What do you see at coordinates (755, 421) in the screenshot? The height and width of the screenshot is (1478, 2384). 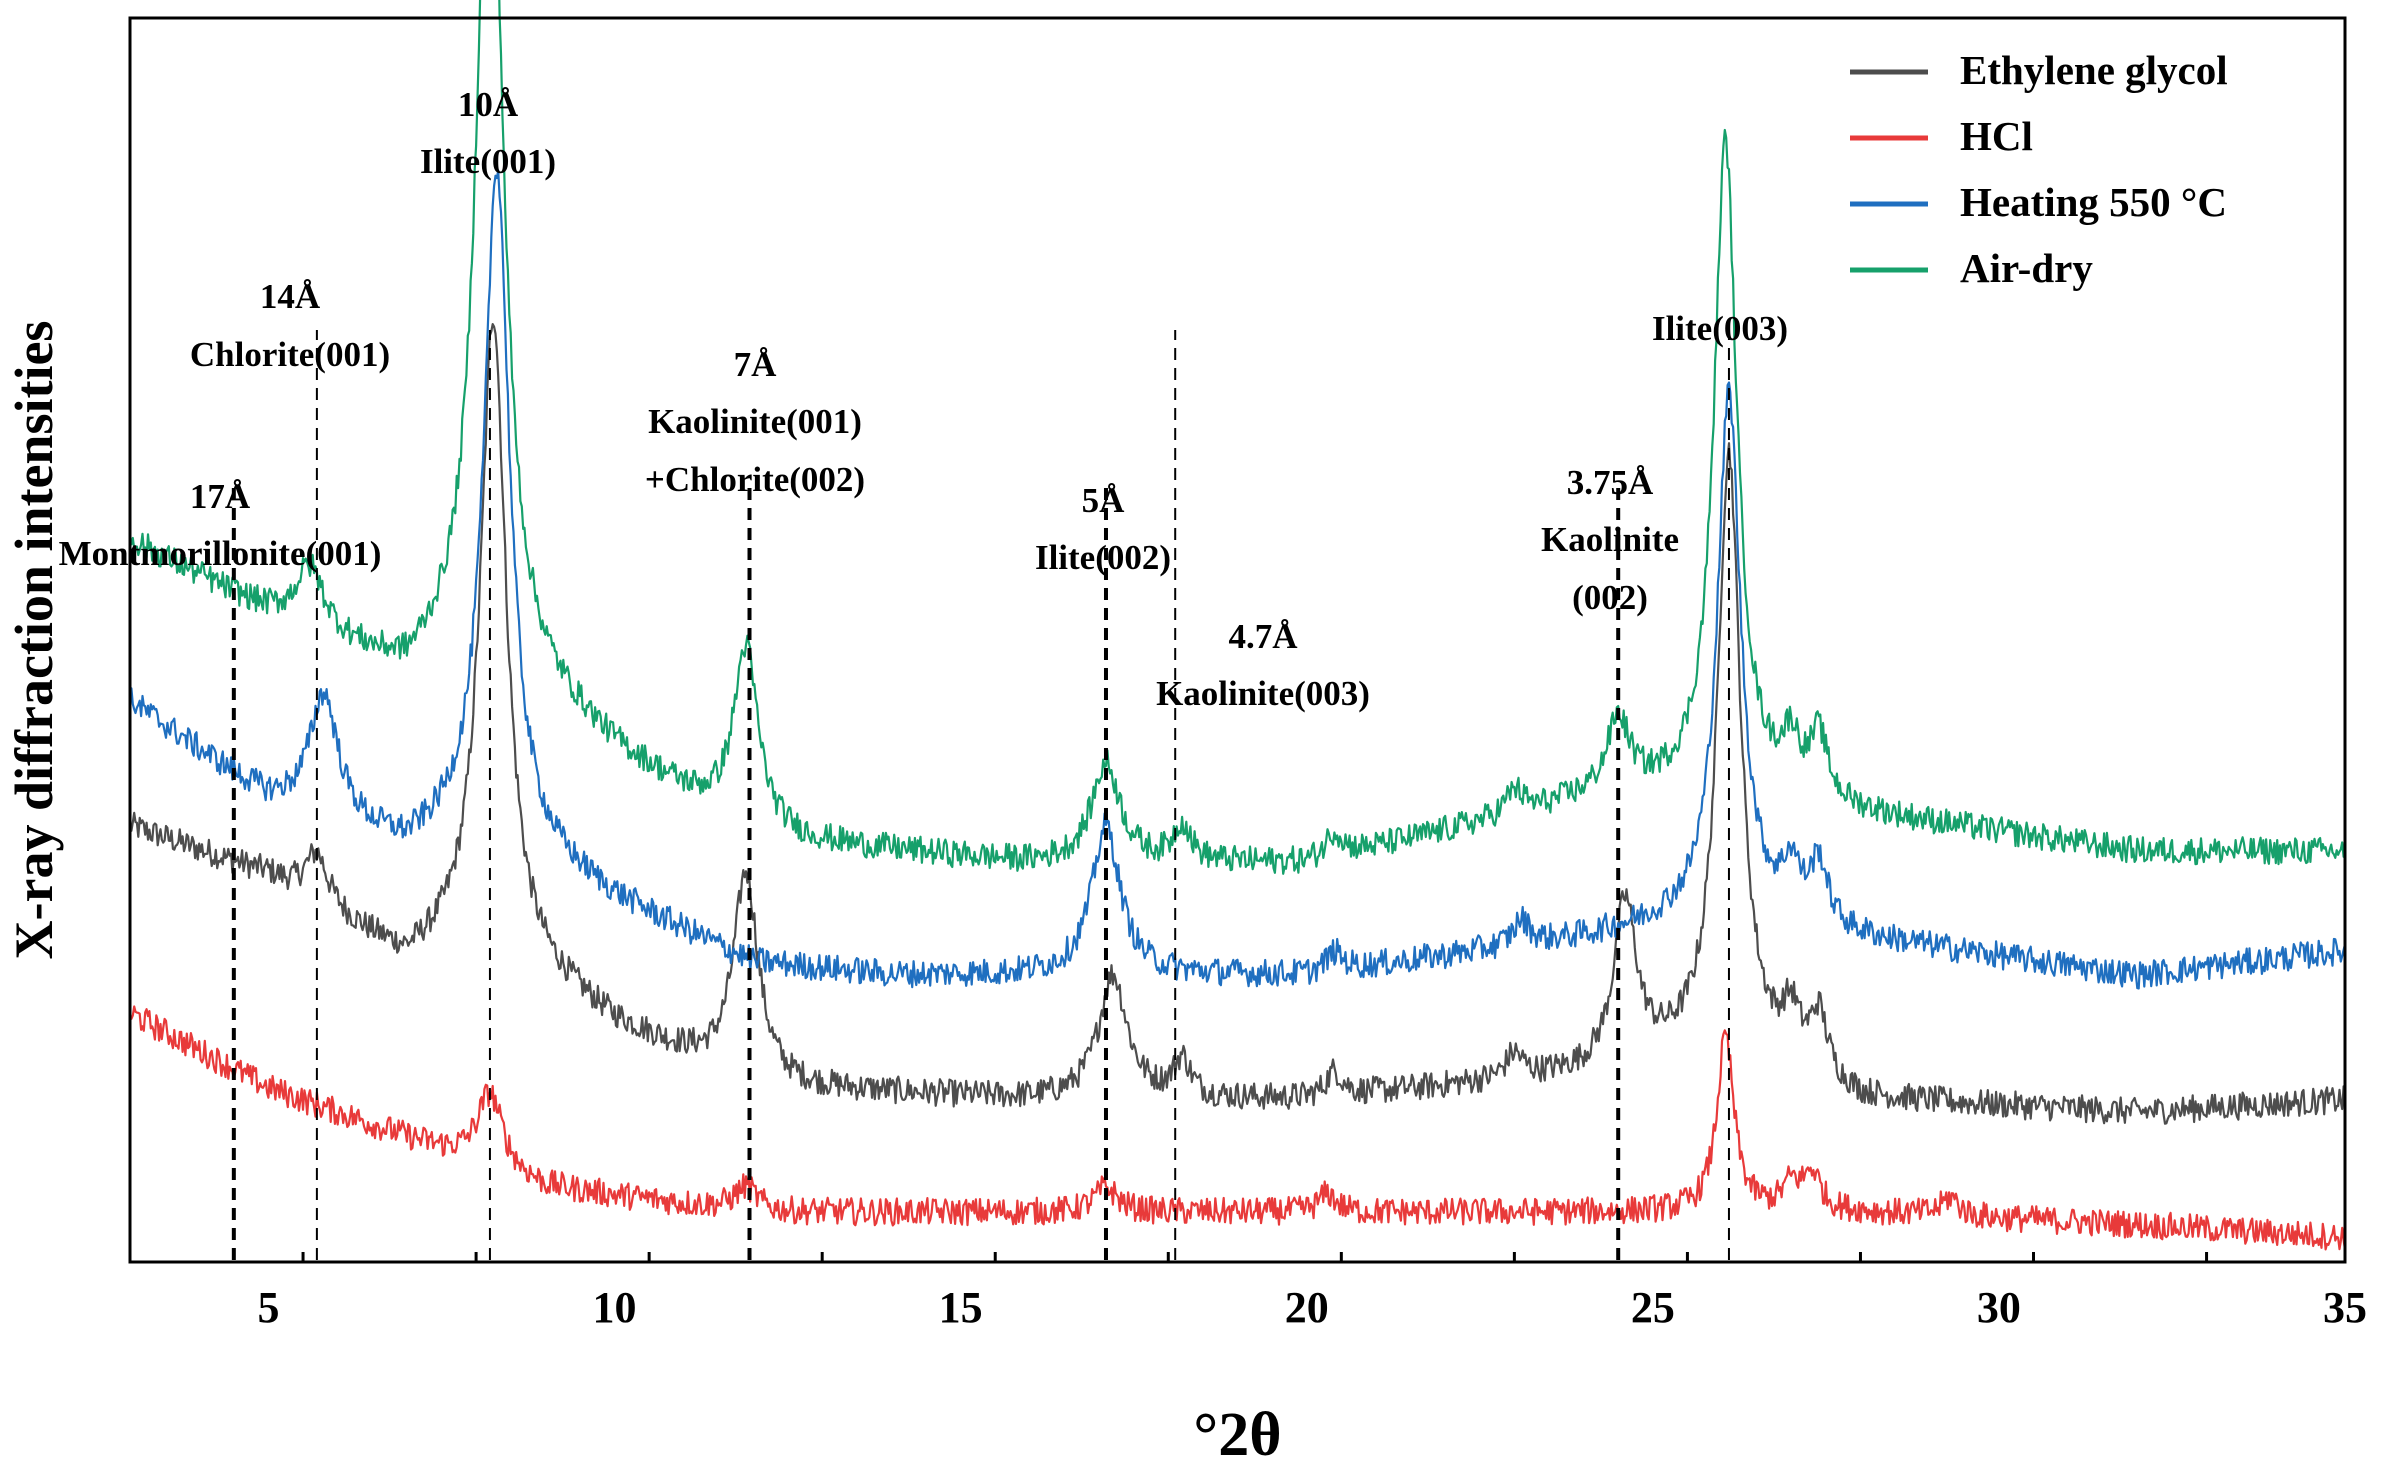 I see `peak-annotation: Kaolinite(001)` at bounding box center [755, 421].